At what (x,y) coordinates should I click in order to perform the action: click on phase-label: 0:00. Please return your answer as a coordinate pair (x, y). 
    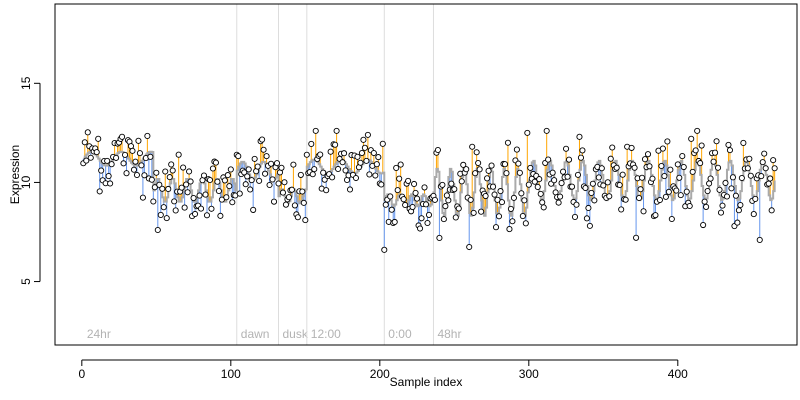
    Looking at the image, I should click on (400, 334).